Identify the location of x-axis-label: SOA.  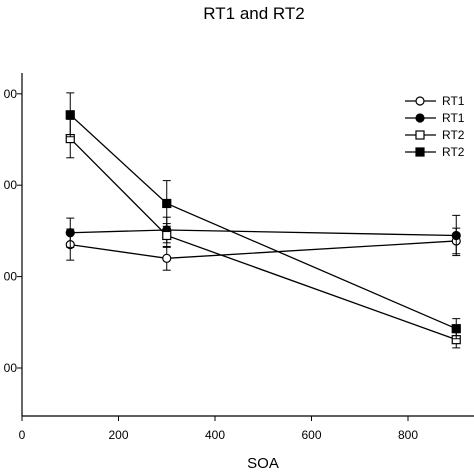
(263, 463).